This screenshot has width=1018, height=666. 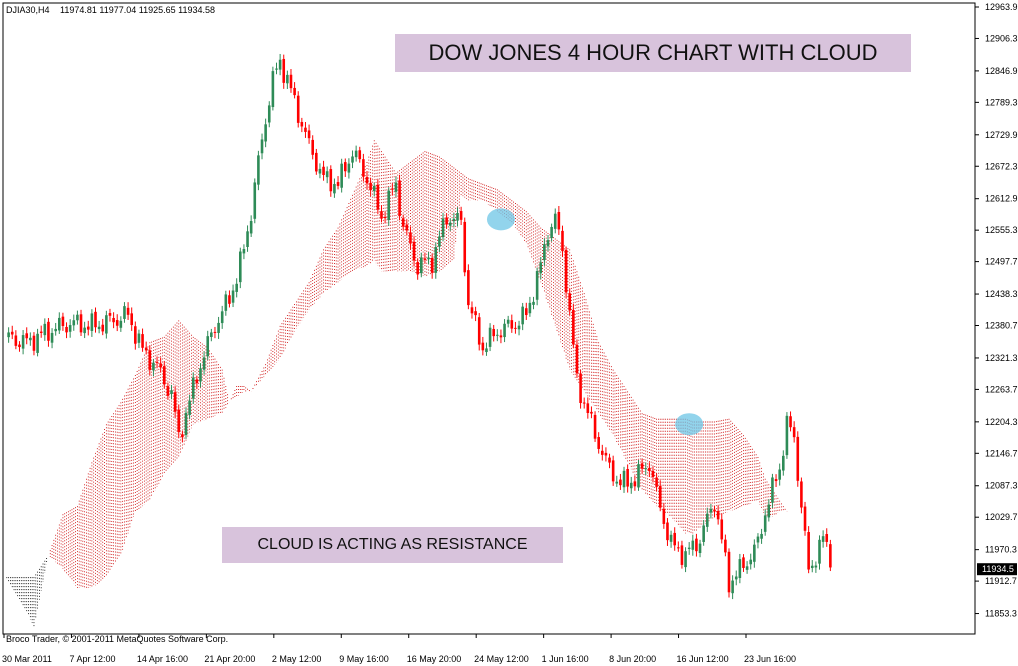 I want to click on x-tick-label: 8 Jun 20:00, so click(x=632, y=659).